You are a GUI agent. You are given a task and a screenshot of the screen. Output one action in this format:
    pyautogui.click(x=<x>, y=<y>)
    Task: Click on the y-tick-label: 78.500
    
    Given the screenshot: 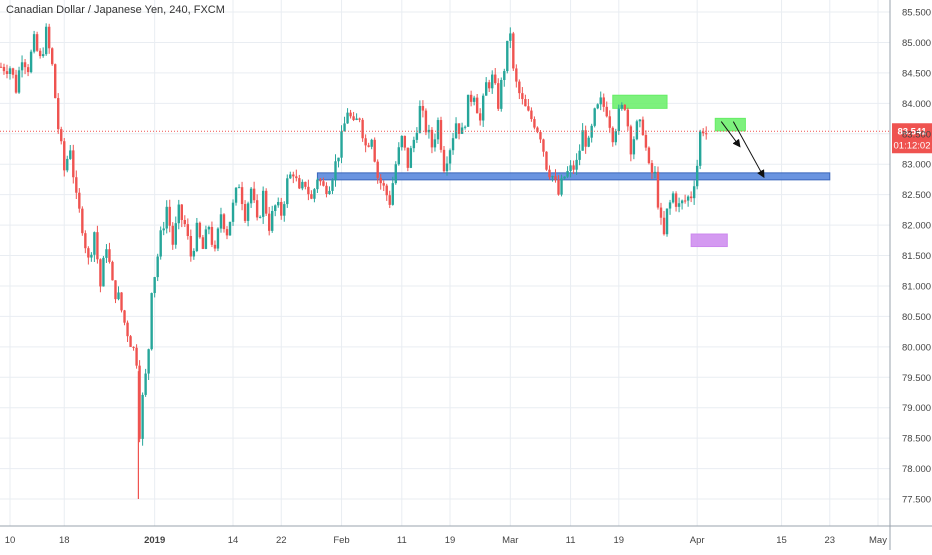 What is the action you would take?
    pyautogui.click(x=916, y=439)
    